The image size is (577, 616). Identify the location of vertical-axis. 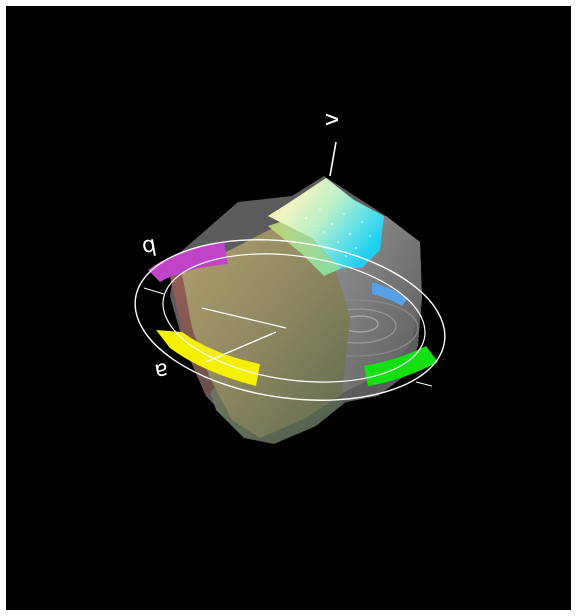
(333, 159).